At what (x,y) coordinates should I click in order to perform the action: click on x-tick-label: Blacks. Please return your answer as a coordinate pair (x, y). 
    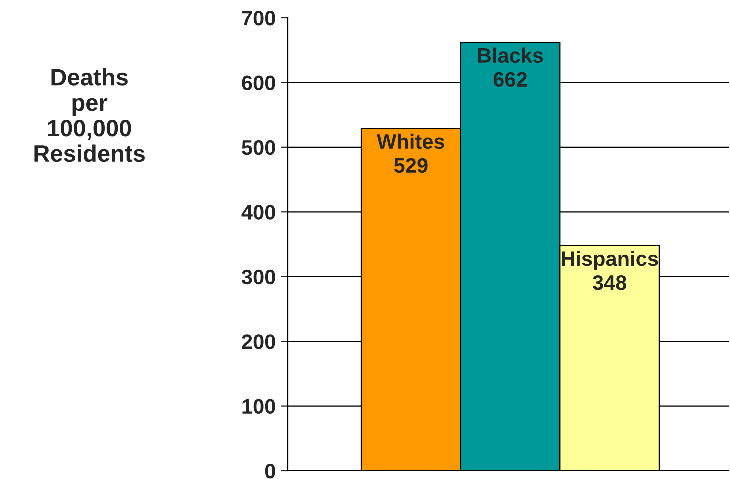
    Looking at the image, I should click on (511, 56).